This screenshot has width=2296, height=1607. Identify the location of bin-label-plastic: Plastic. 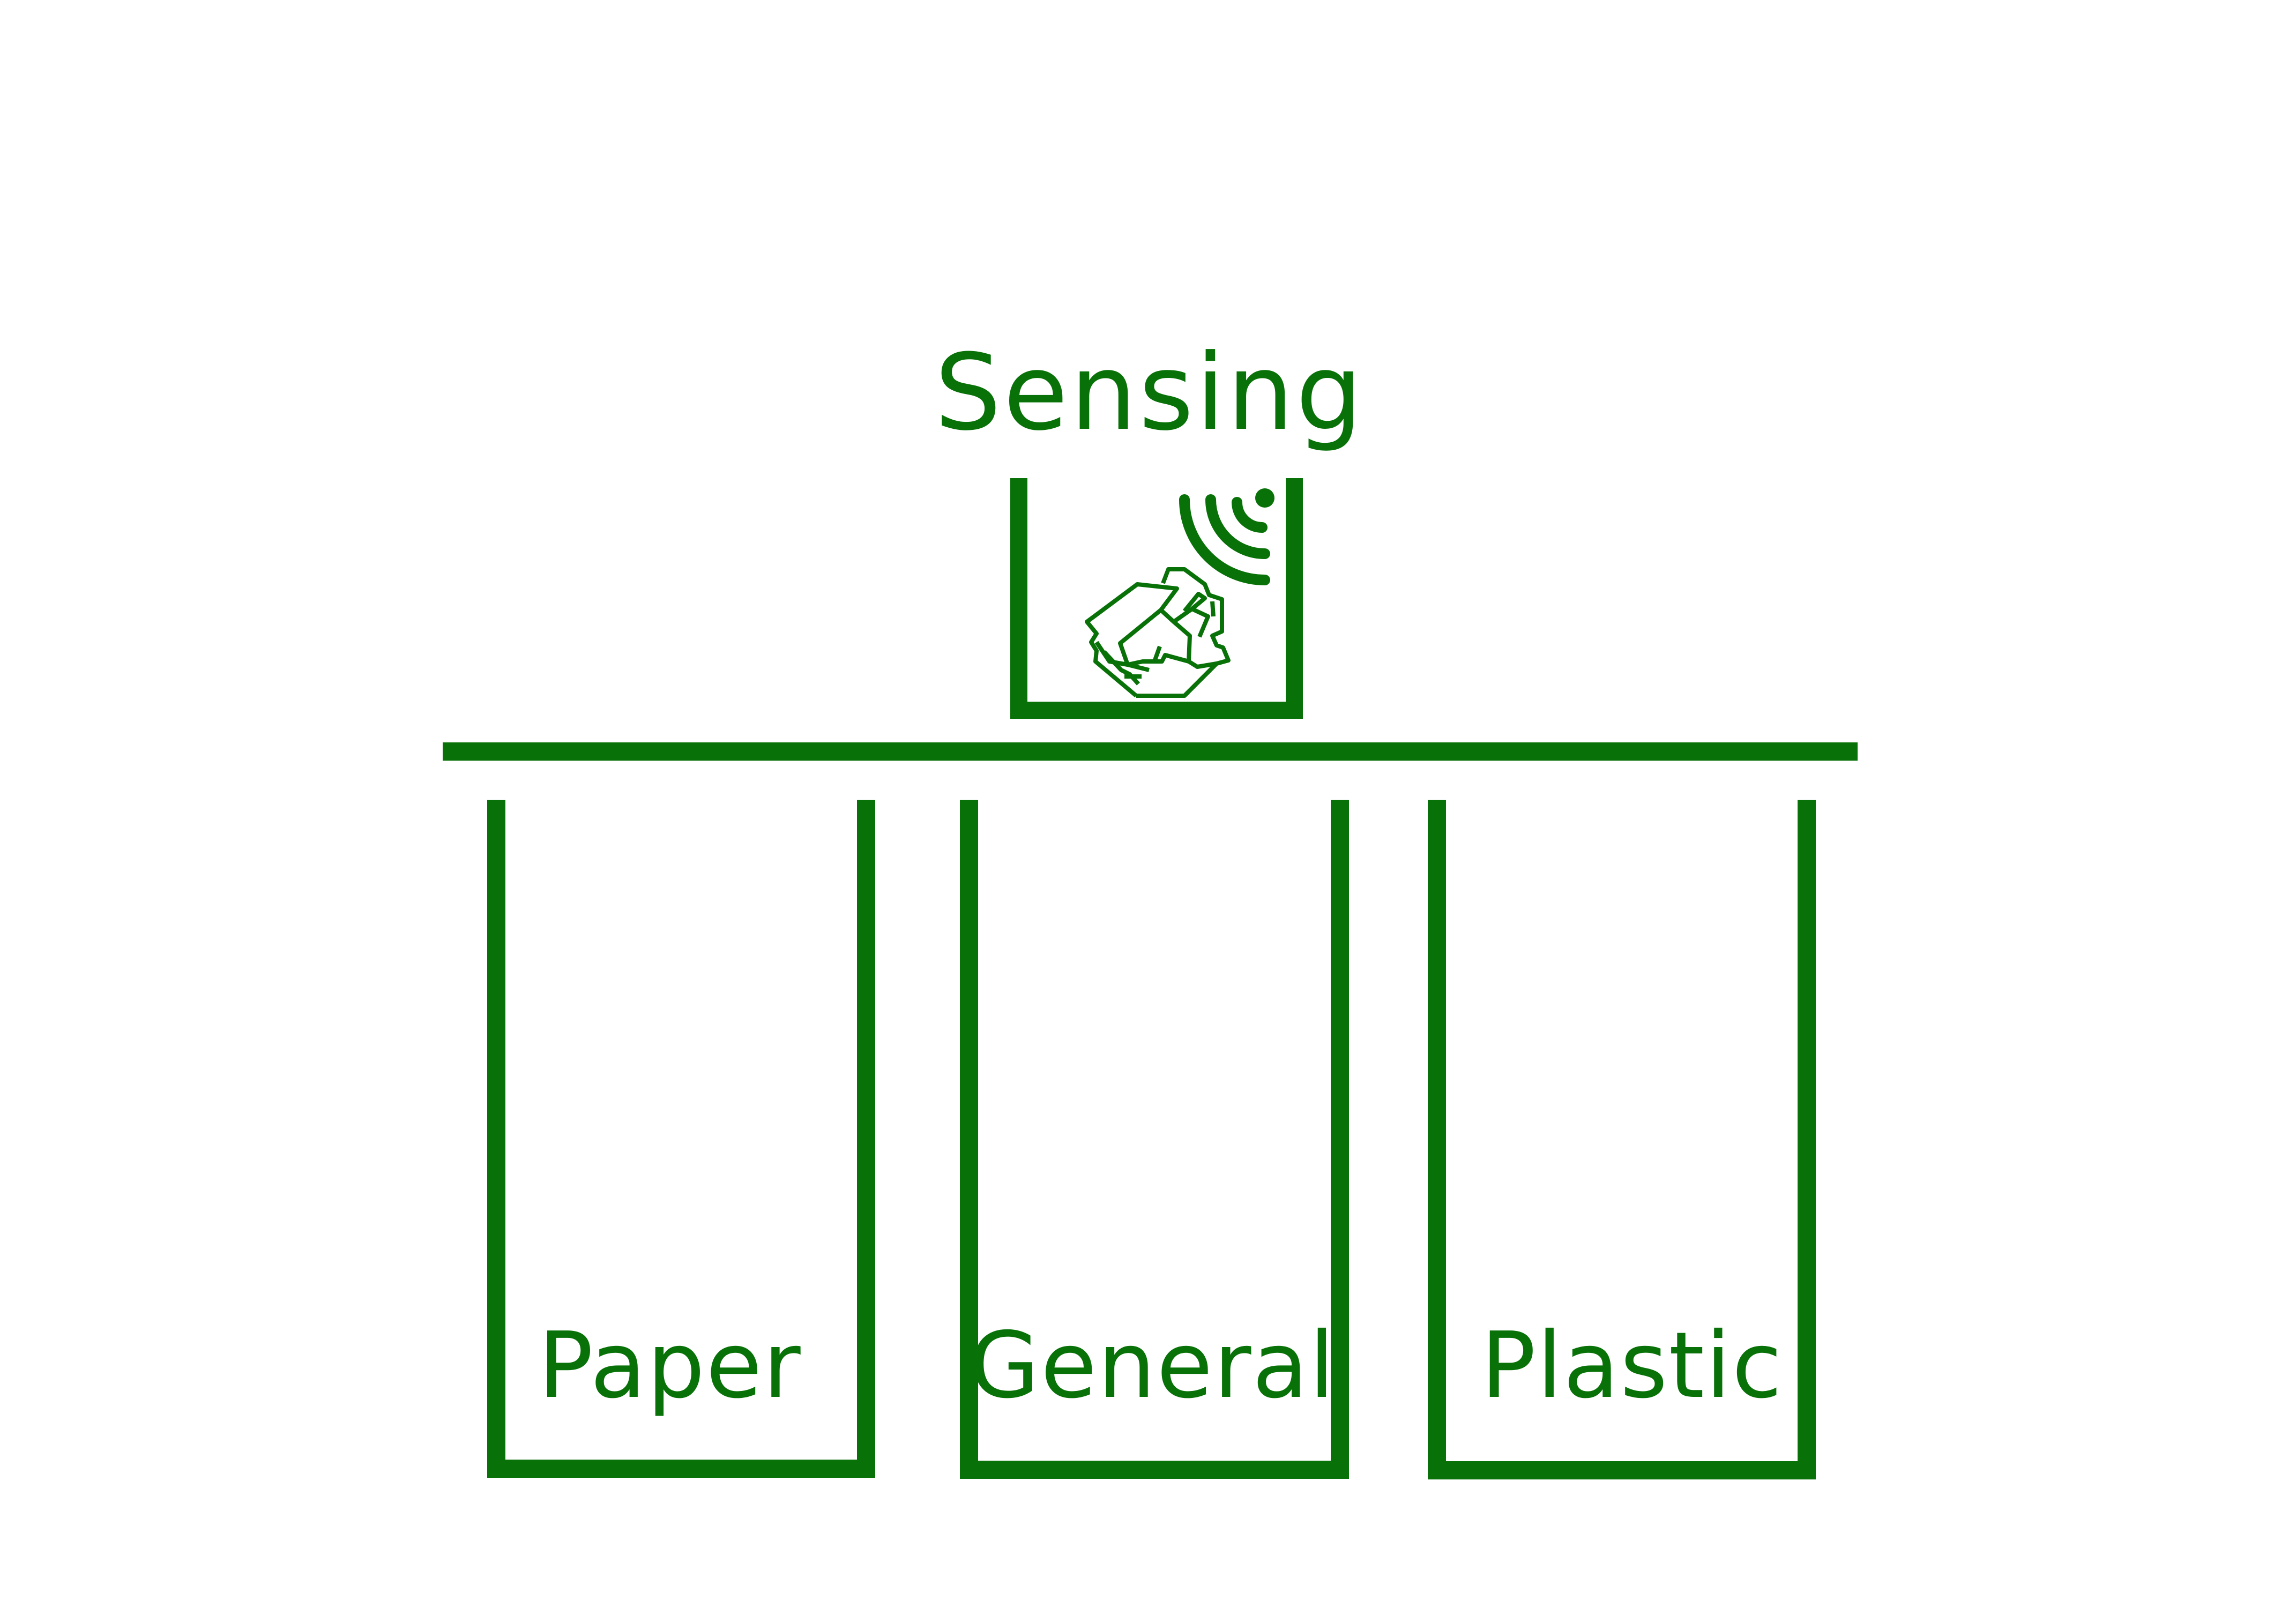
(1632, 1366).